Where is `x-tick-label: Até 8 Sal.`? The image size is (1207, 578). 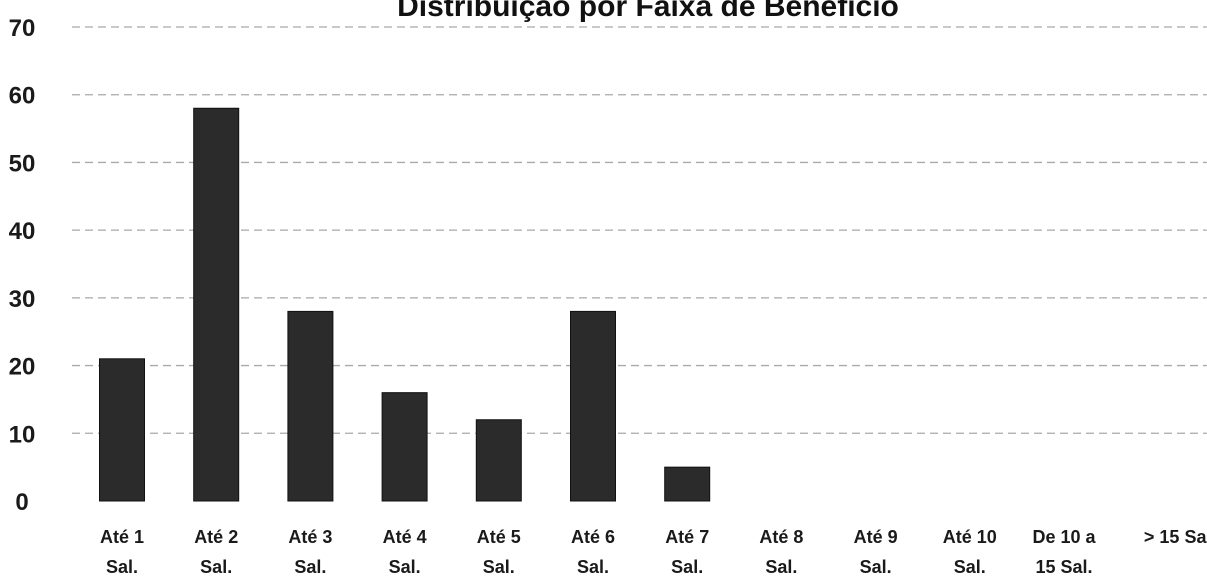 x-tick-label: Até 8 Sal. is located at coordinates (781, 552).